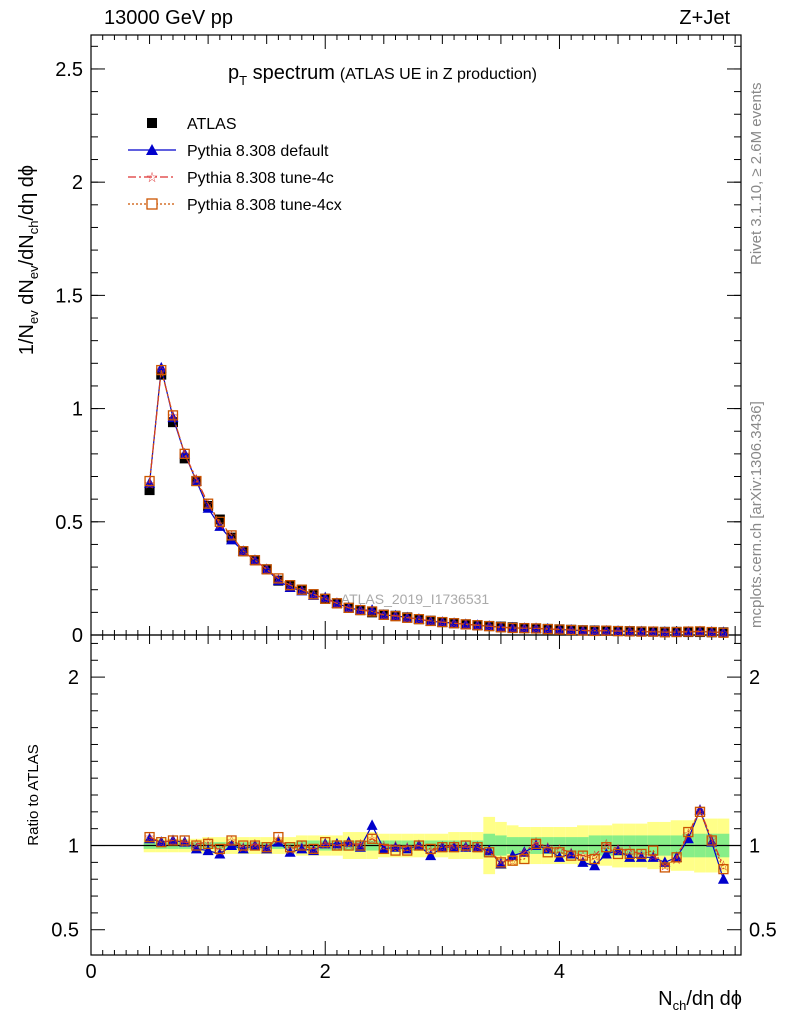 The height and width of the screenshot is (1024, 786). What do you see at coordinates (700, 1000) in the screenshot?
I see `x-axis-label: Nch/dη dϕ` at bounding box center [700, 1000].